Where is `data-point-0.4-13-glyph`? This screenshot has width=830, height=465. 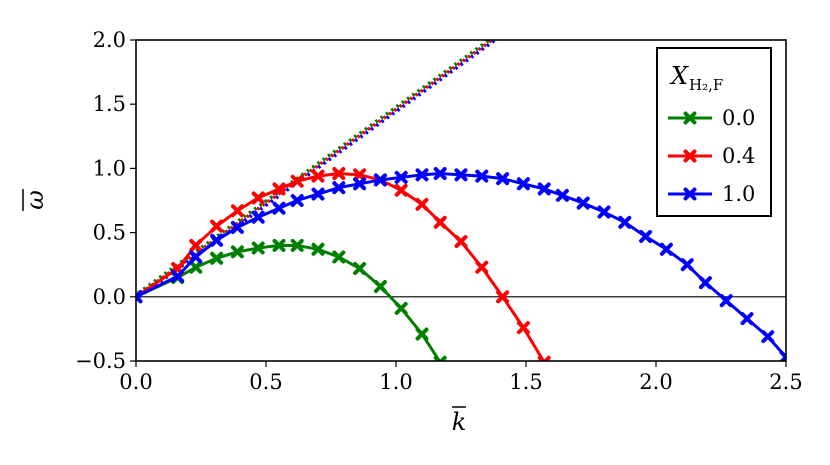 data-point-0.4-13-glyph is located at coordinates (422, 204).